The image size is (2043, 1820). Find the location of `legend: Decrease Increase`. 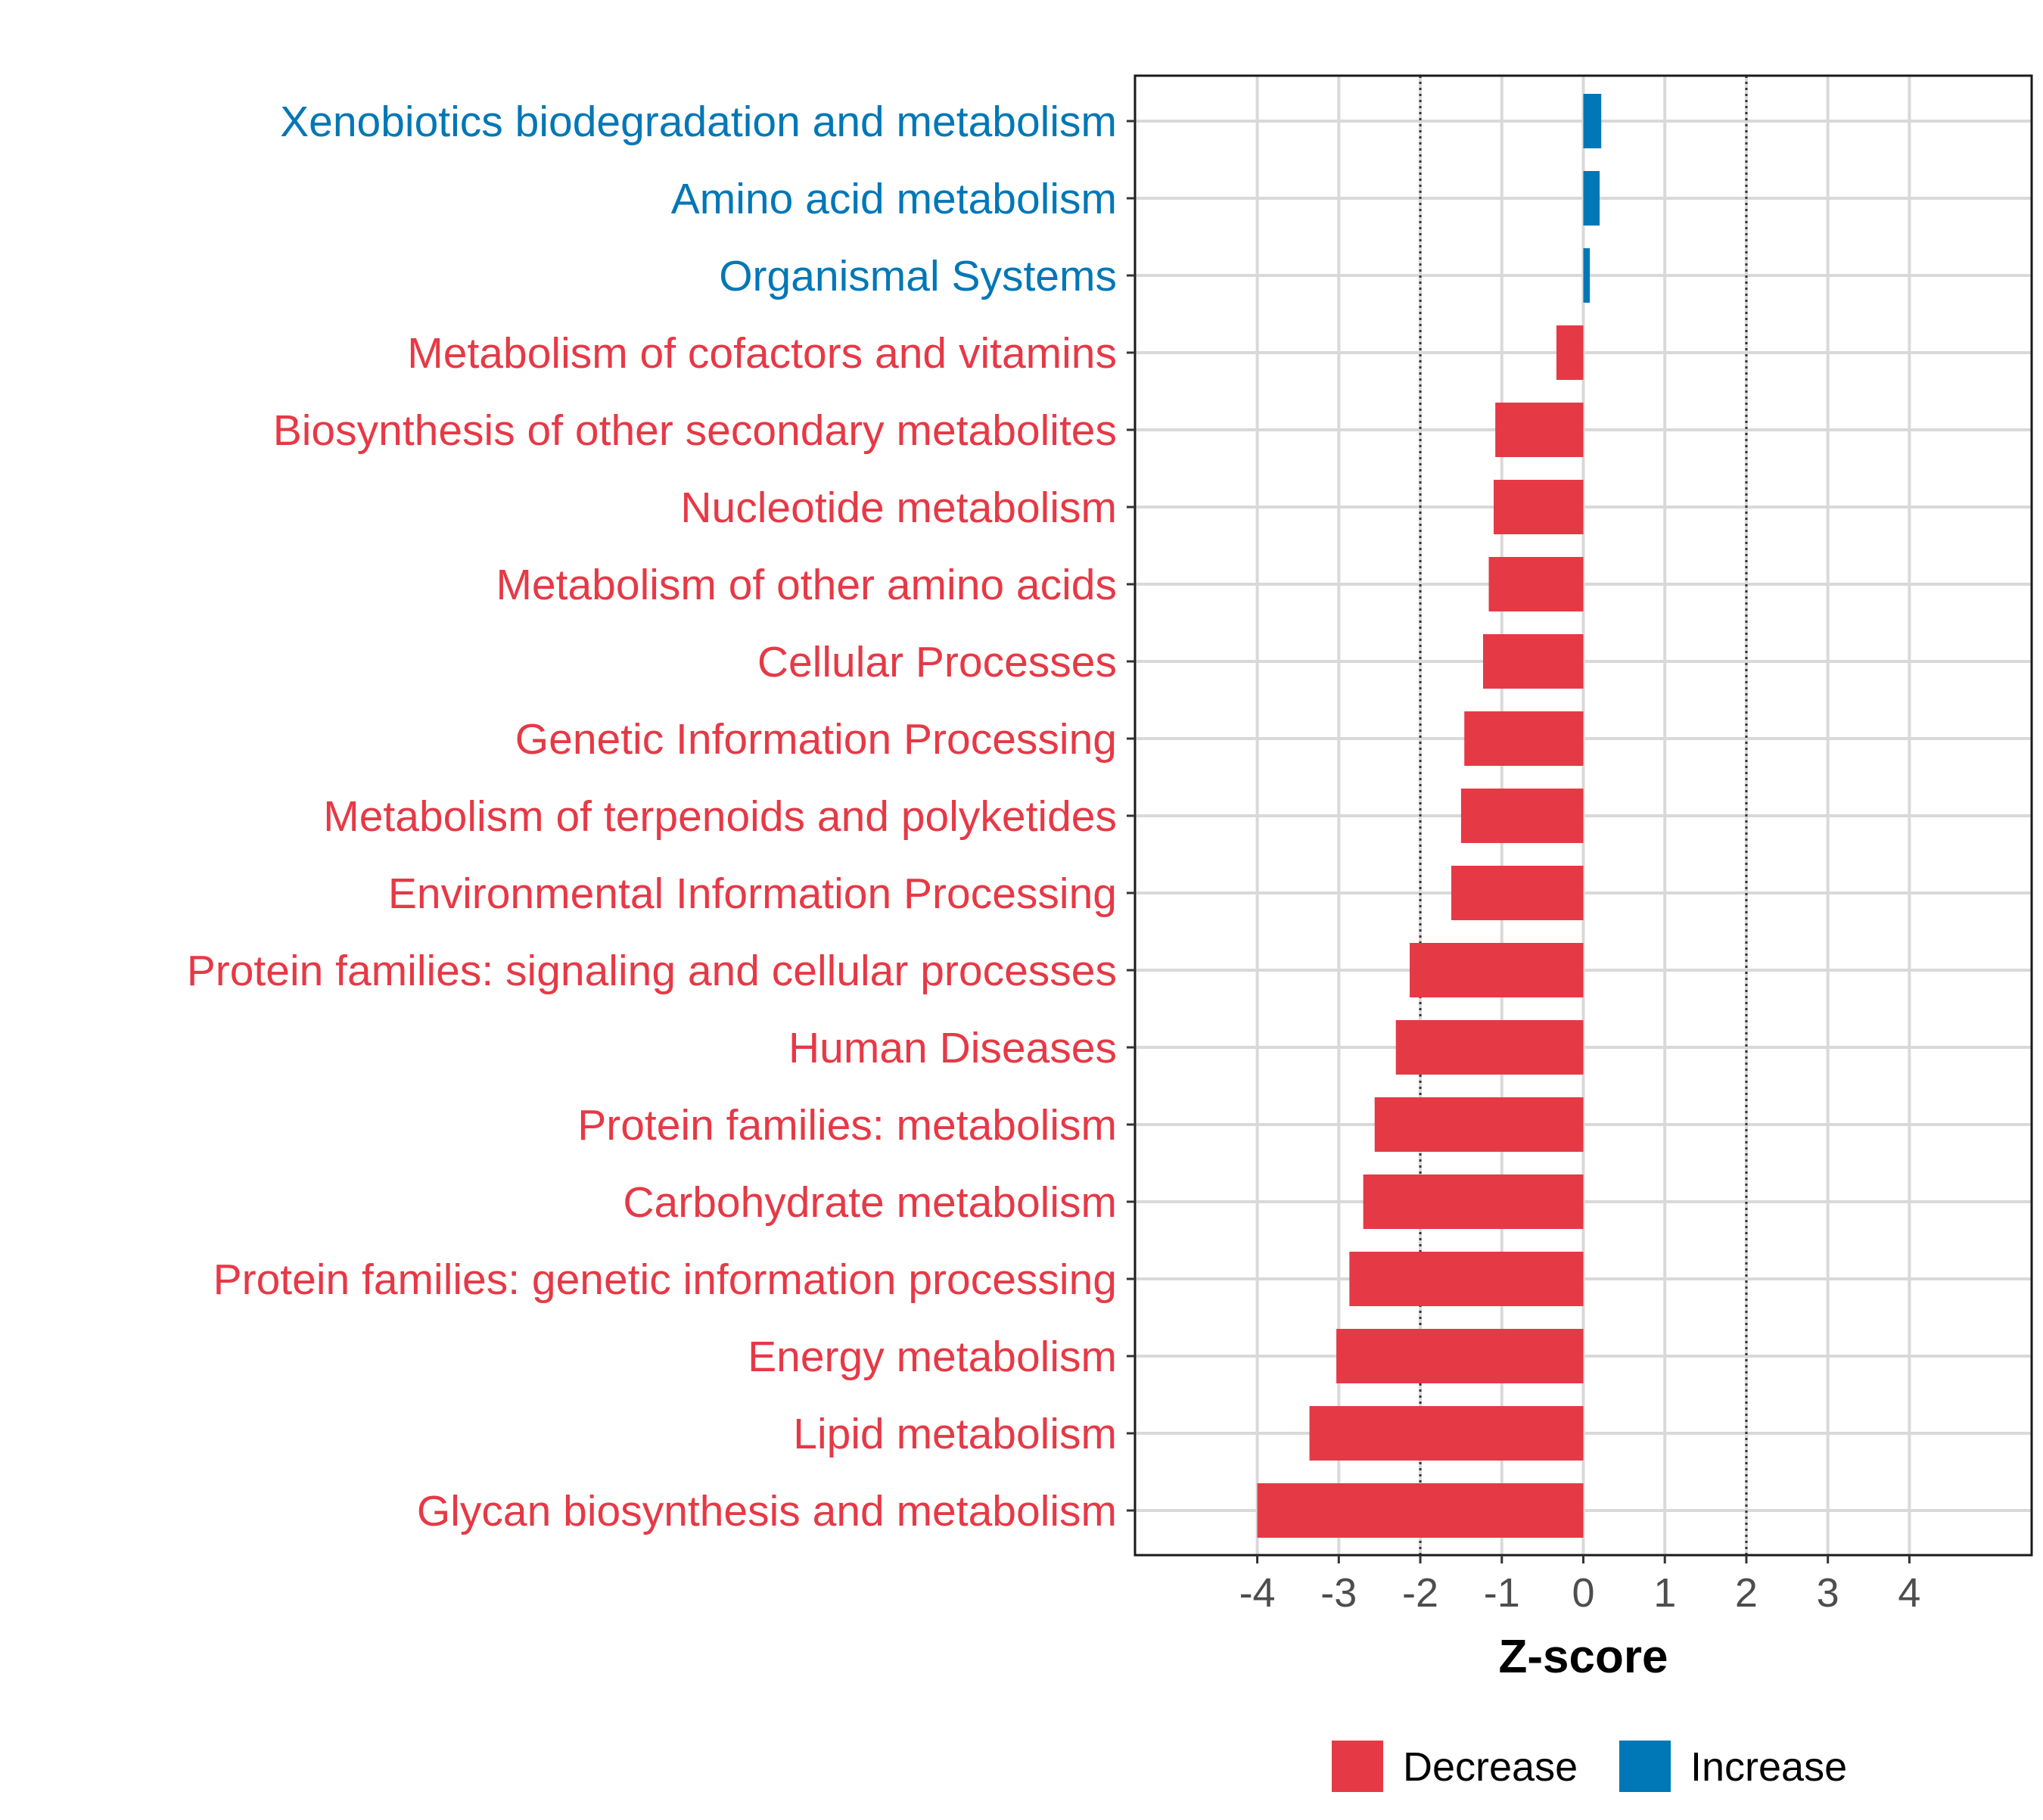

legend: Decrease Increase is located at coordinates (1590, 1767).